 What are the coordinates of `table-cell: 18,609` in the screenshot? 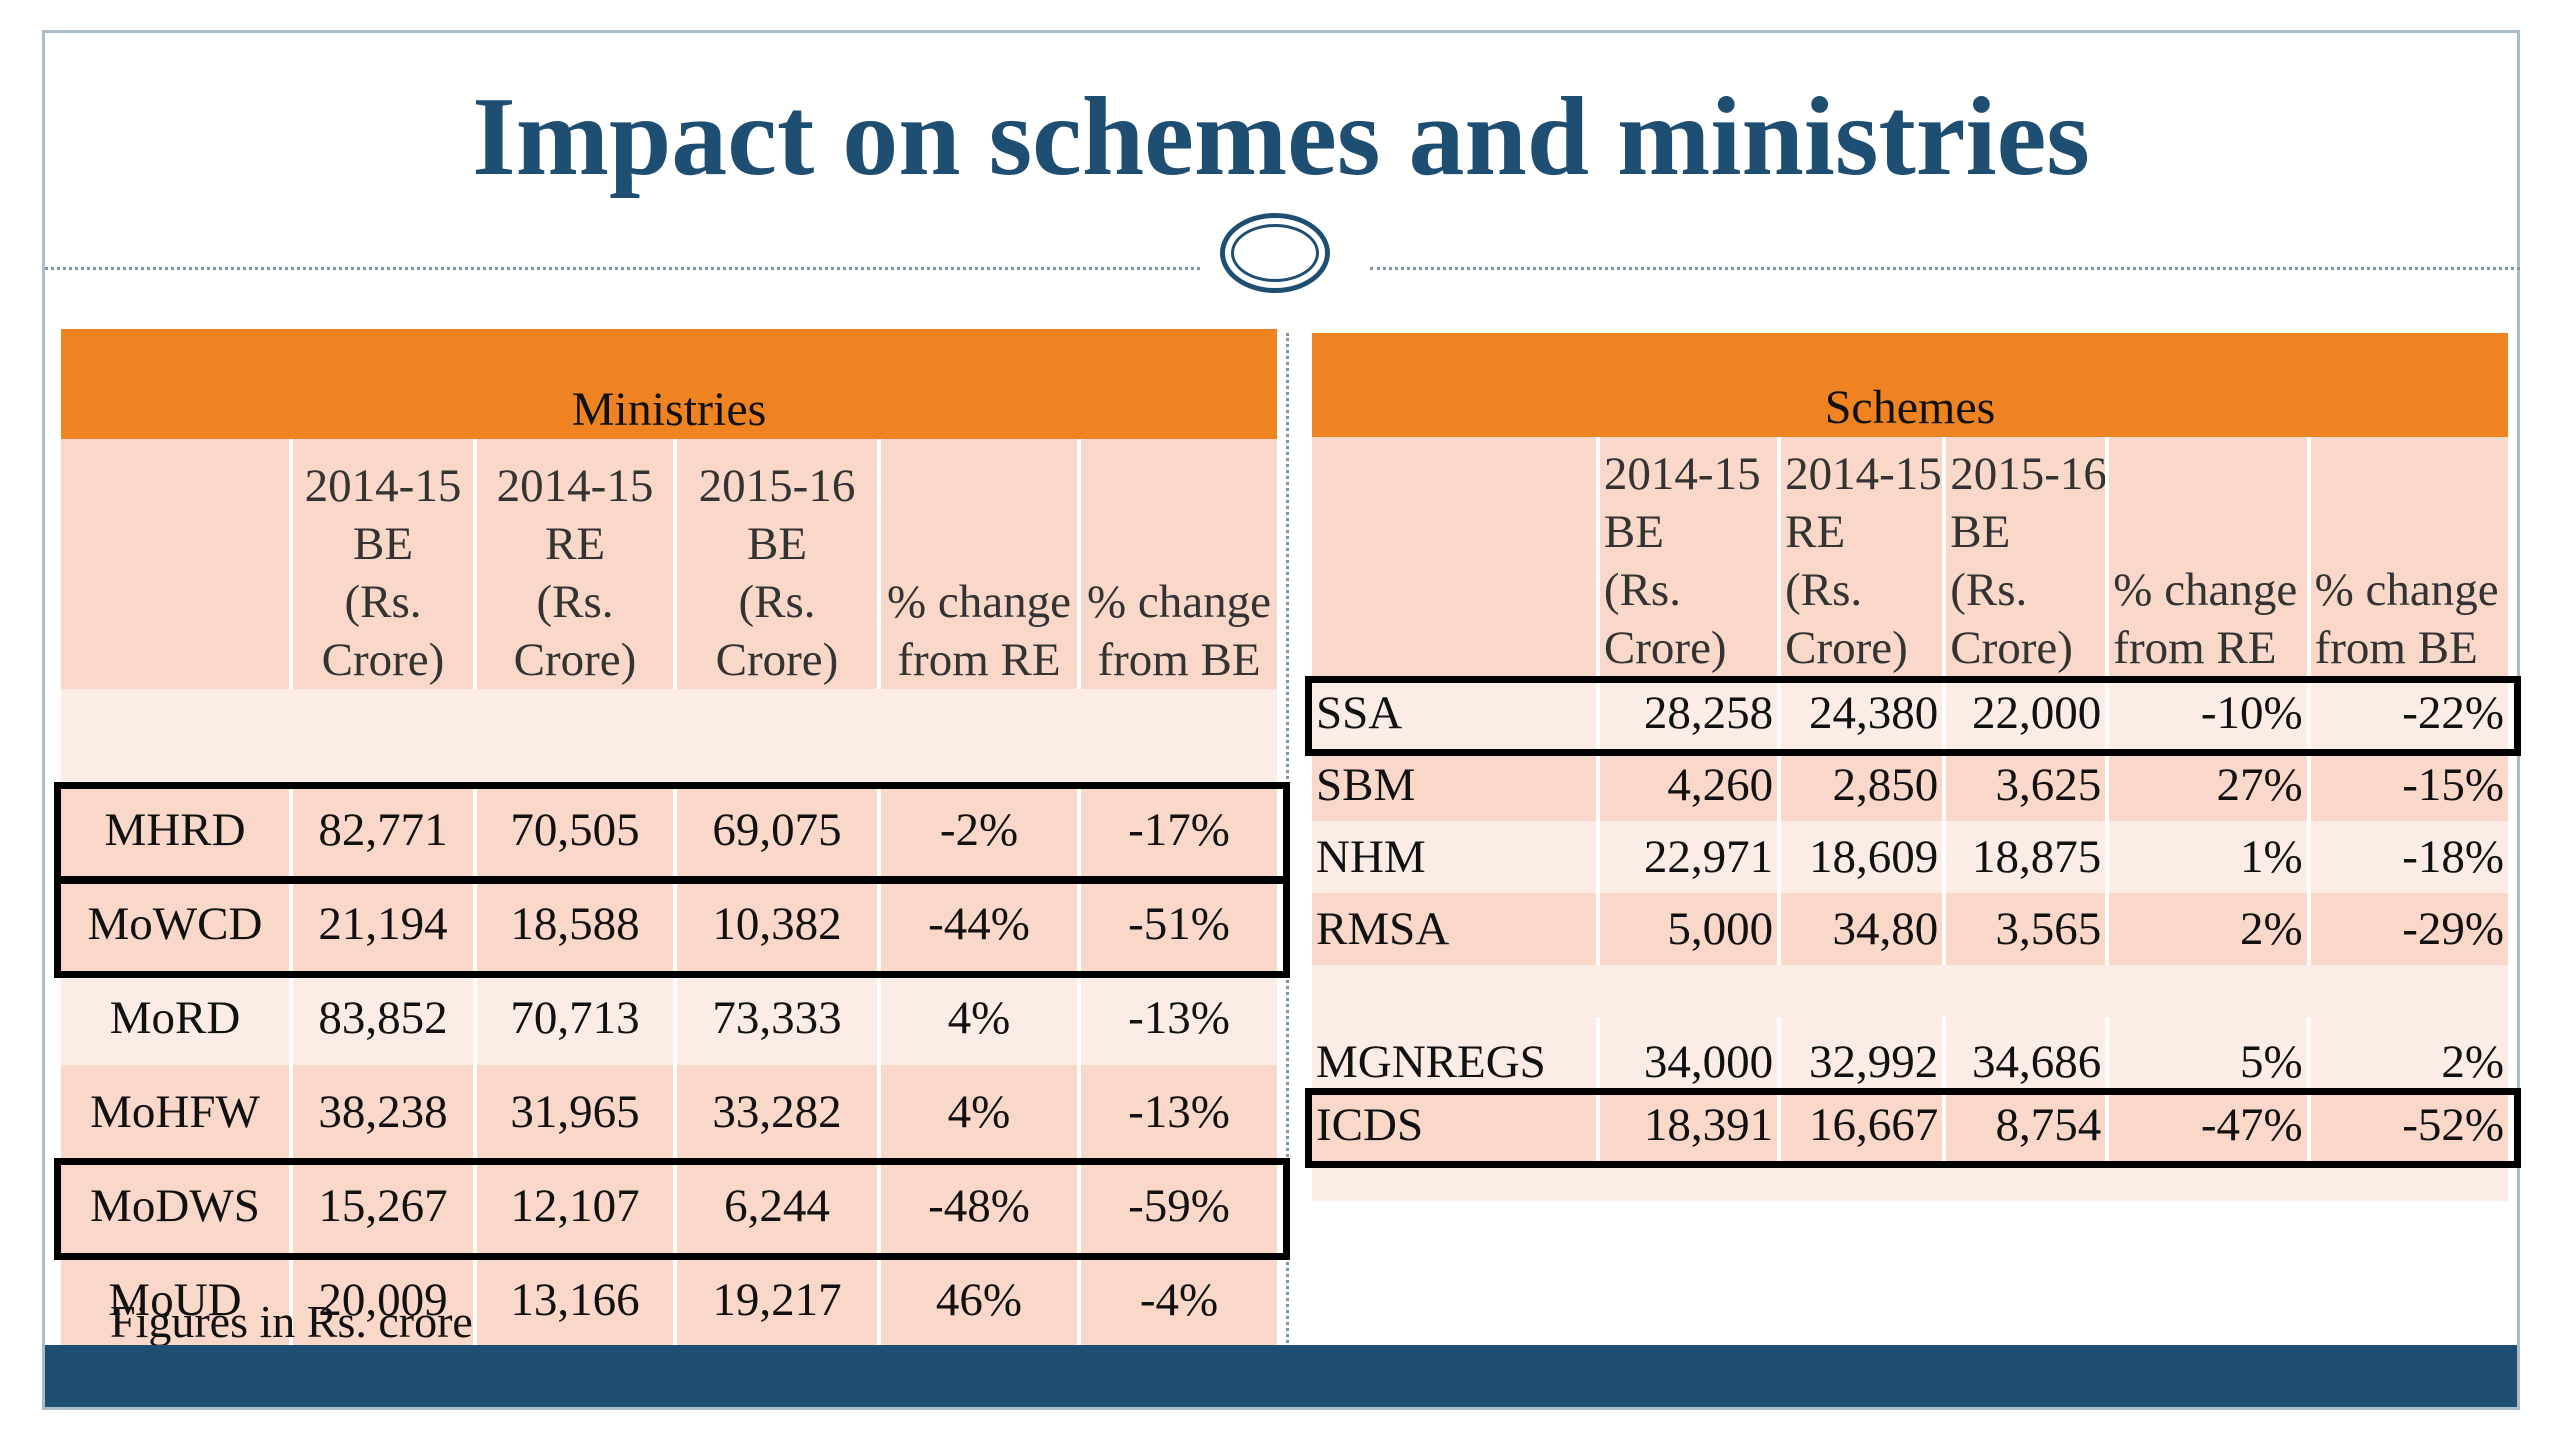 It's located at (1862, 857).